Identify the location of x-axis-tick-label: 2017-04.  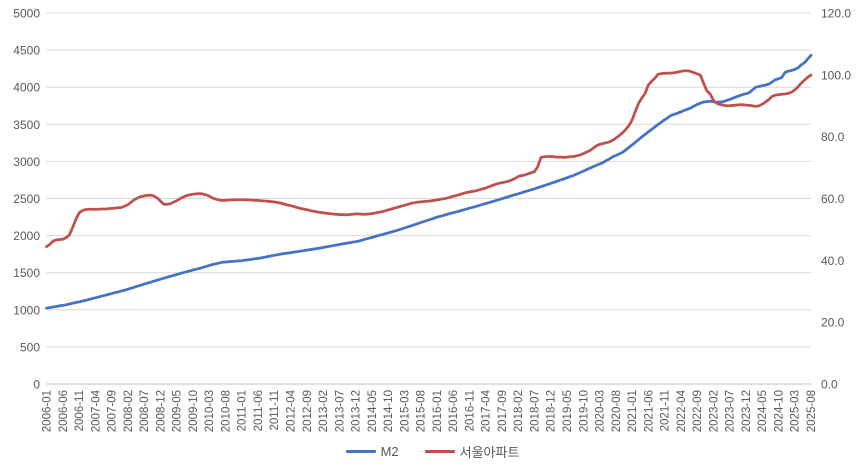
(487, 410).